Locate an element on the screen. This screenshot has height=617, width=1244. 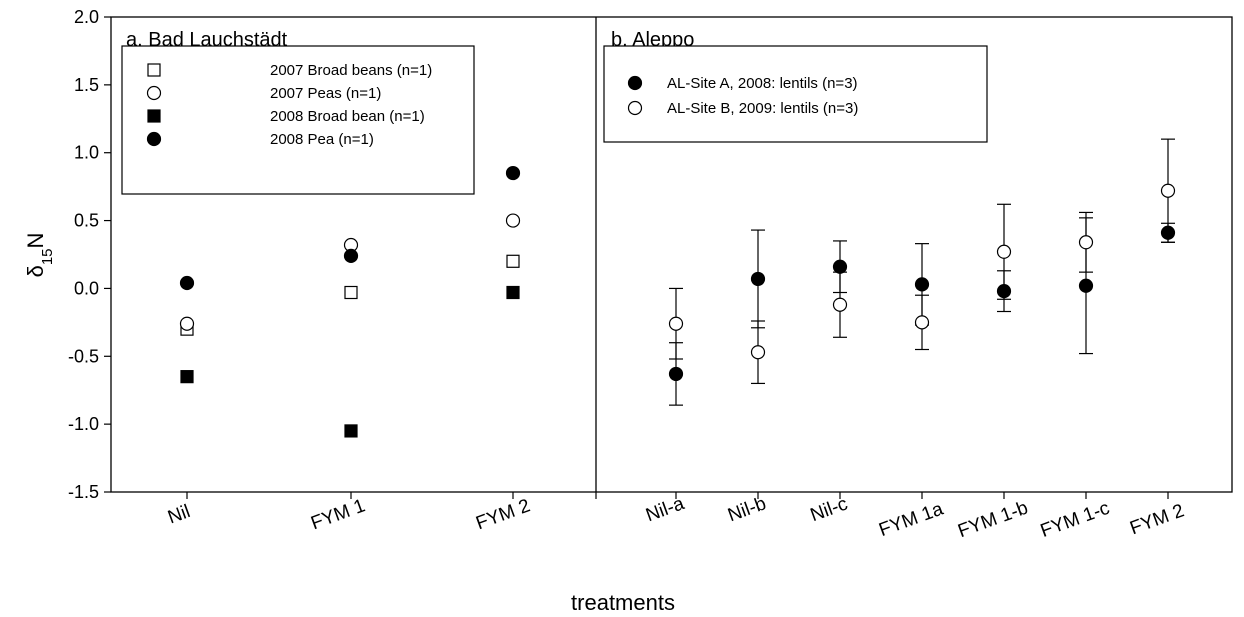
y-tick-label: 0.5 is located at coordinates (86, 221).